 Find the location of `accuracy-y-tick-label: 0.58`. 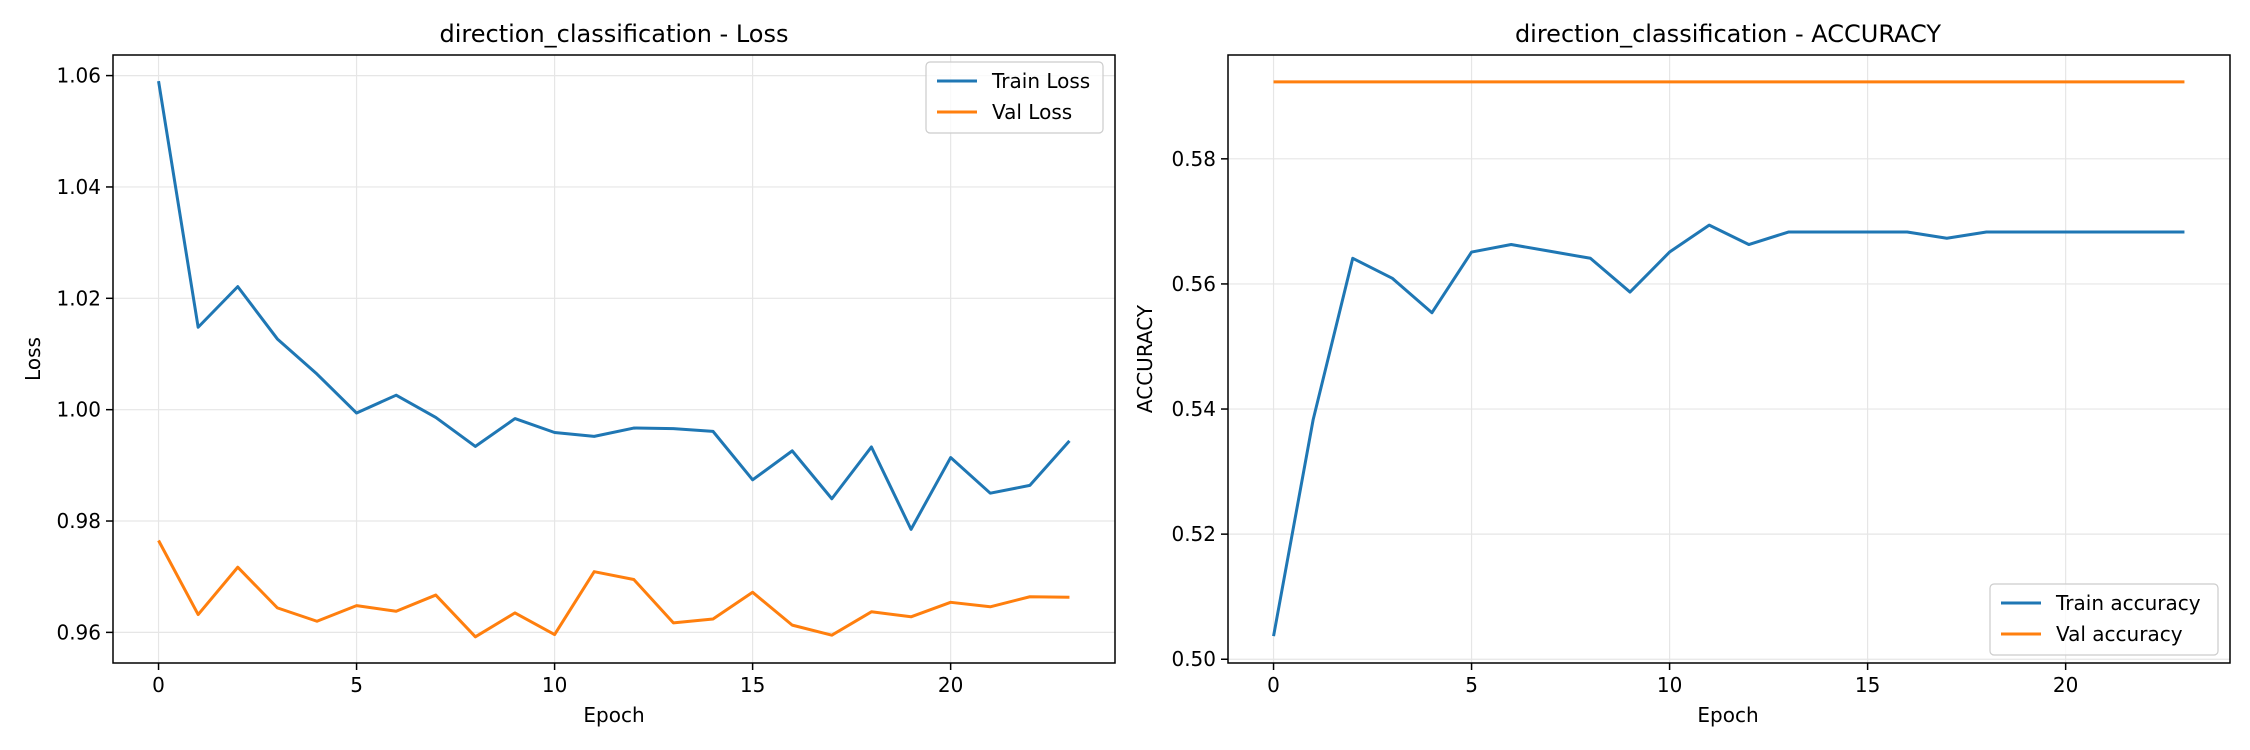

accuracy-y-tick-label: 0.58 is located at coordinates (1193, 159).